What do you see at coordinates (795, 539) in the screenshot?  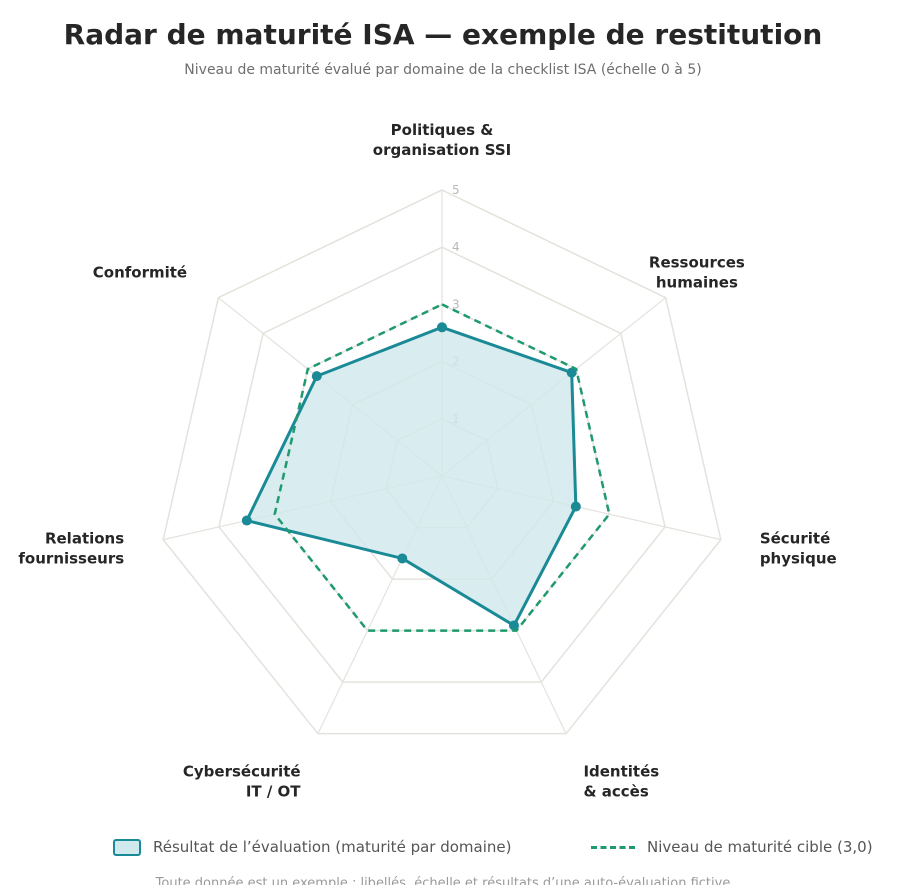 I see `axis-label-line: Sécurité` at bounding box center [795, 539].